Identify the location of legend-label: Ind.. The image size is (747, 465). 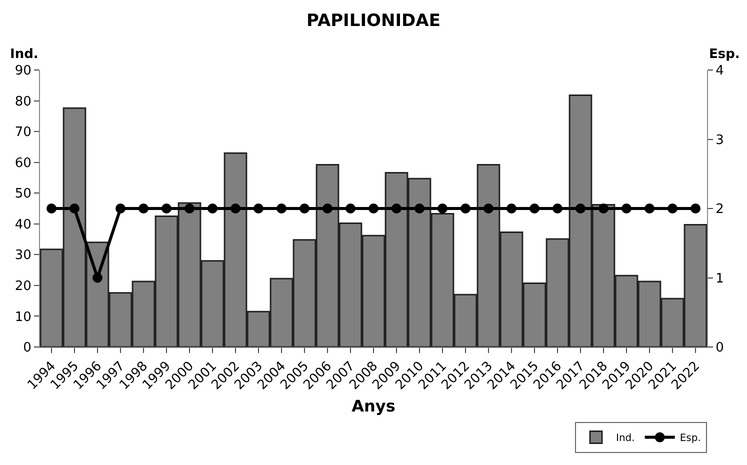
(625, 438).